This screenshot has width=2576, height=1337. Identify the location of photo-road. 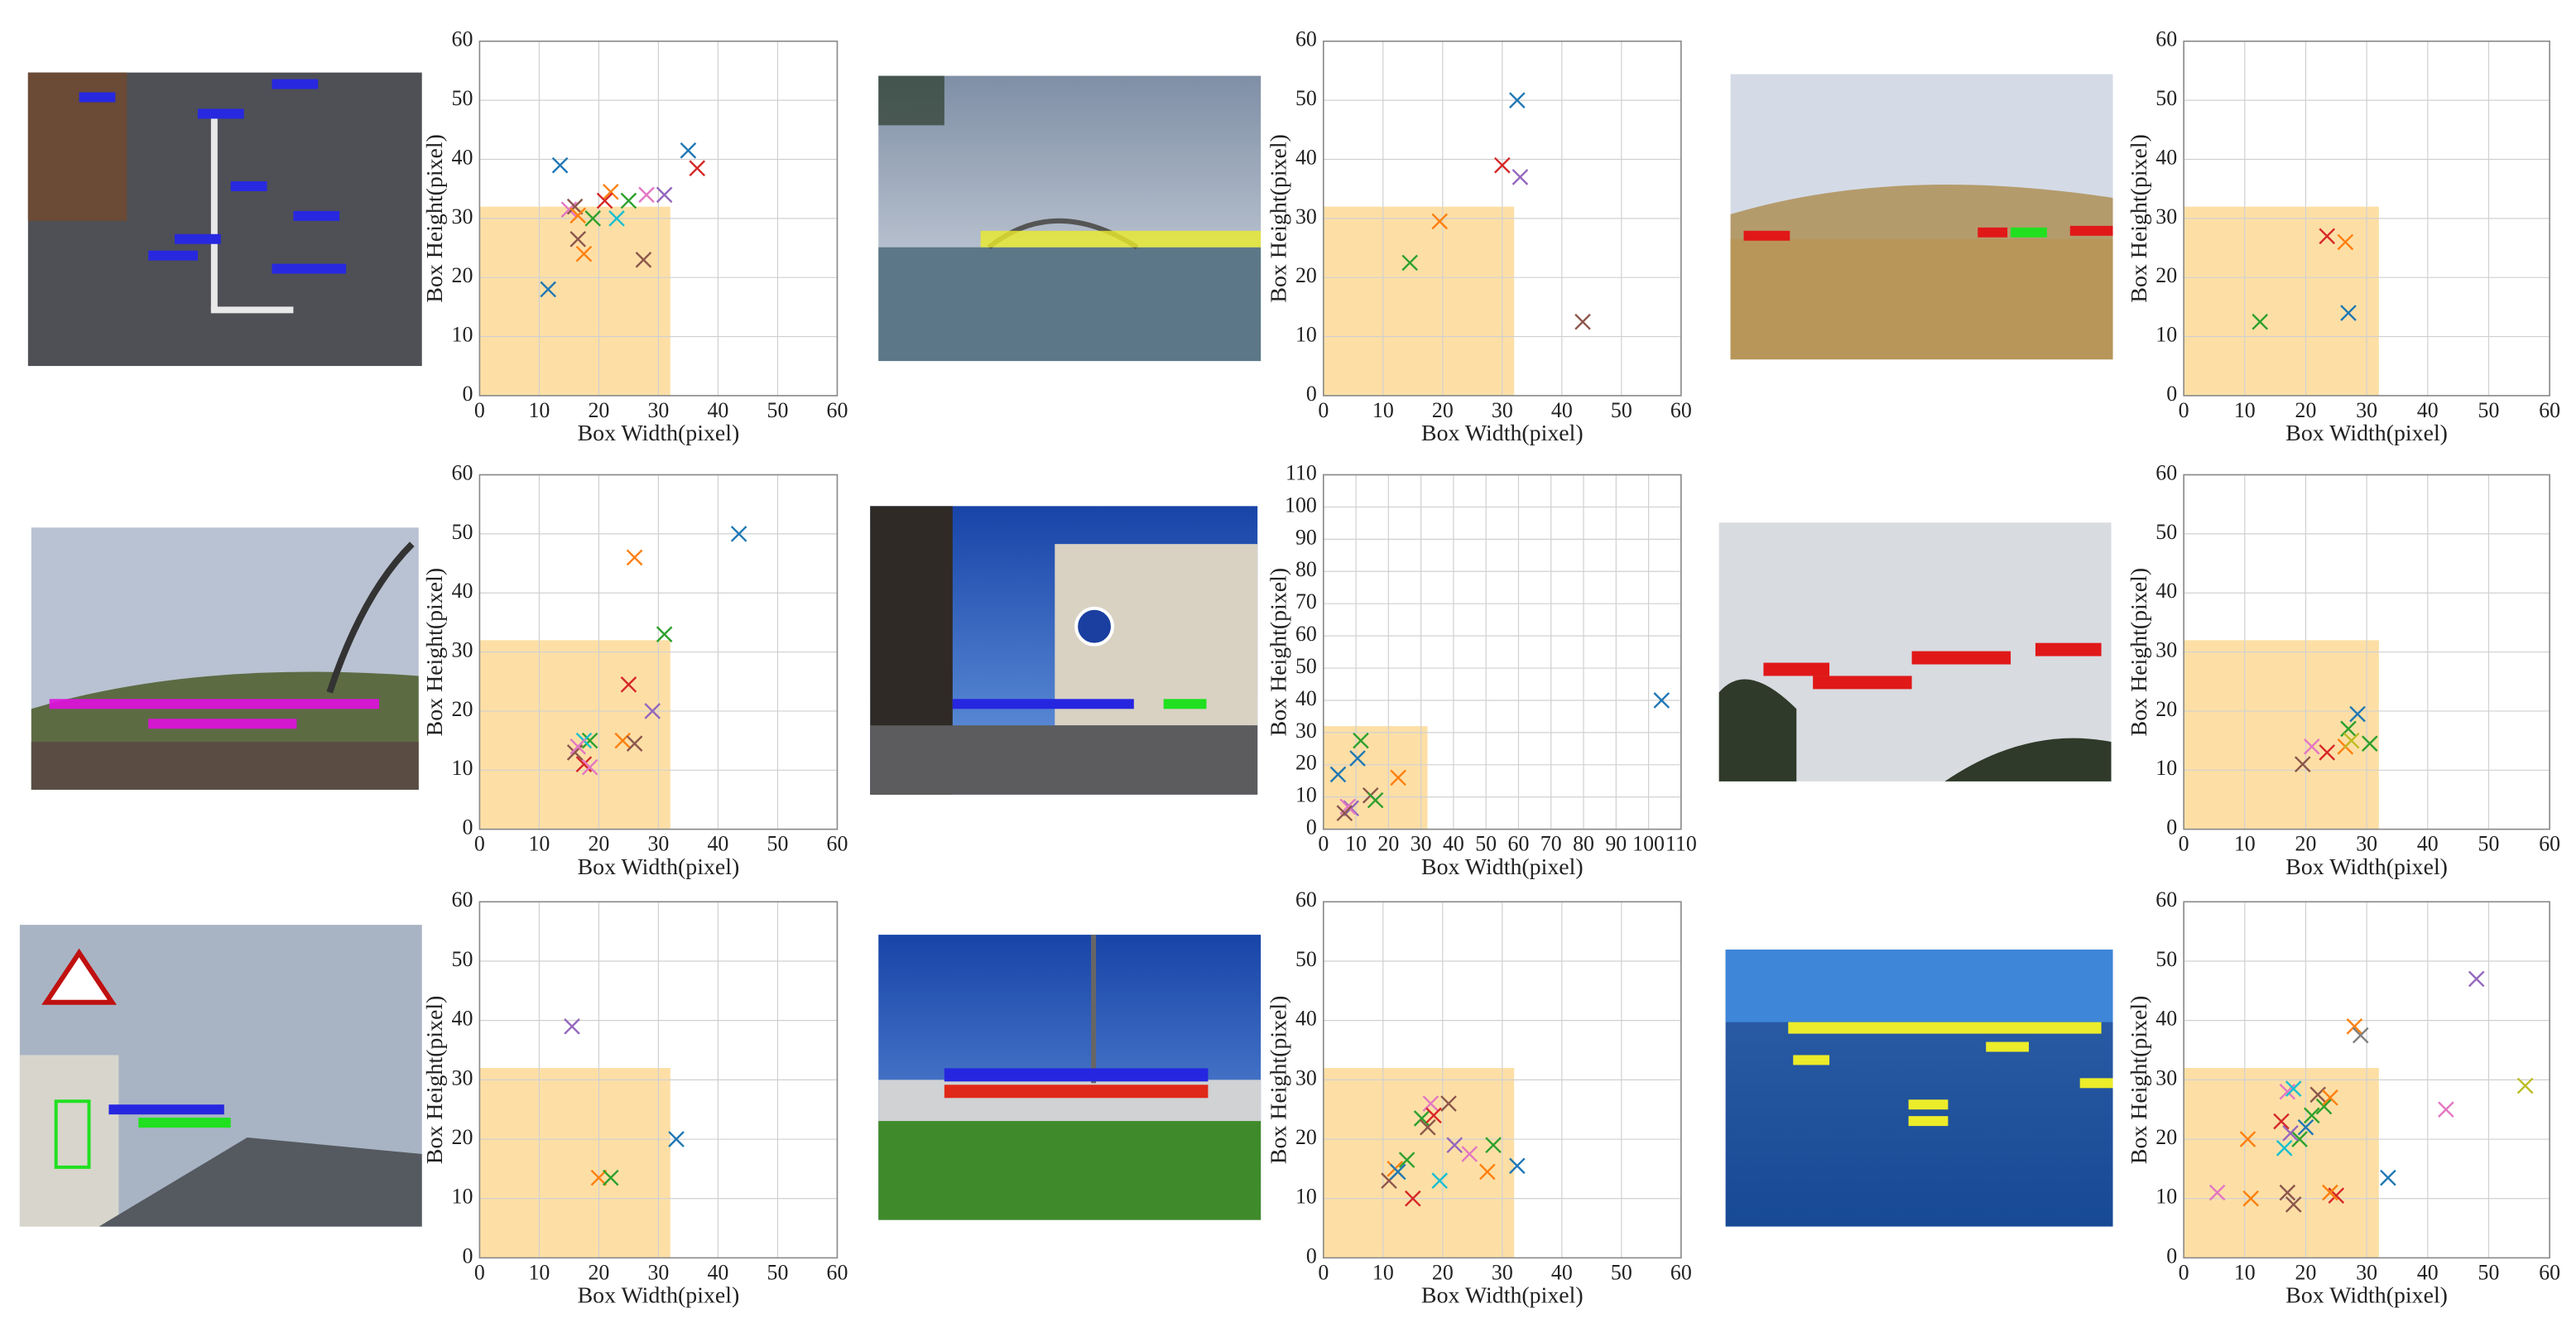
(220, 1076).